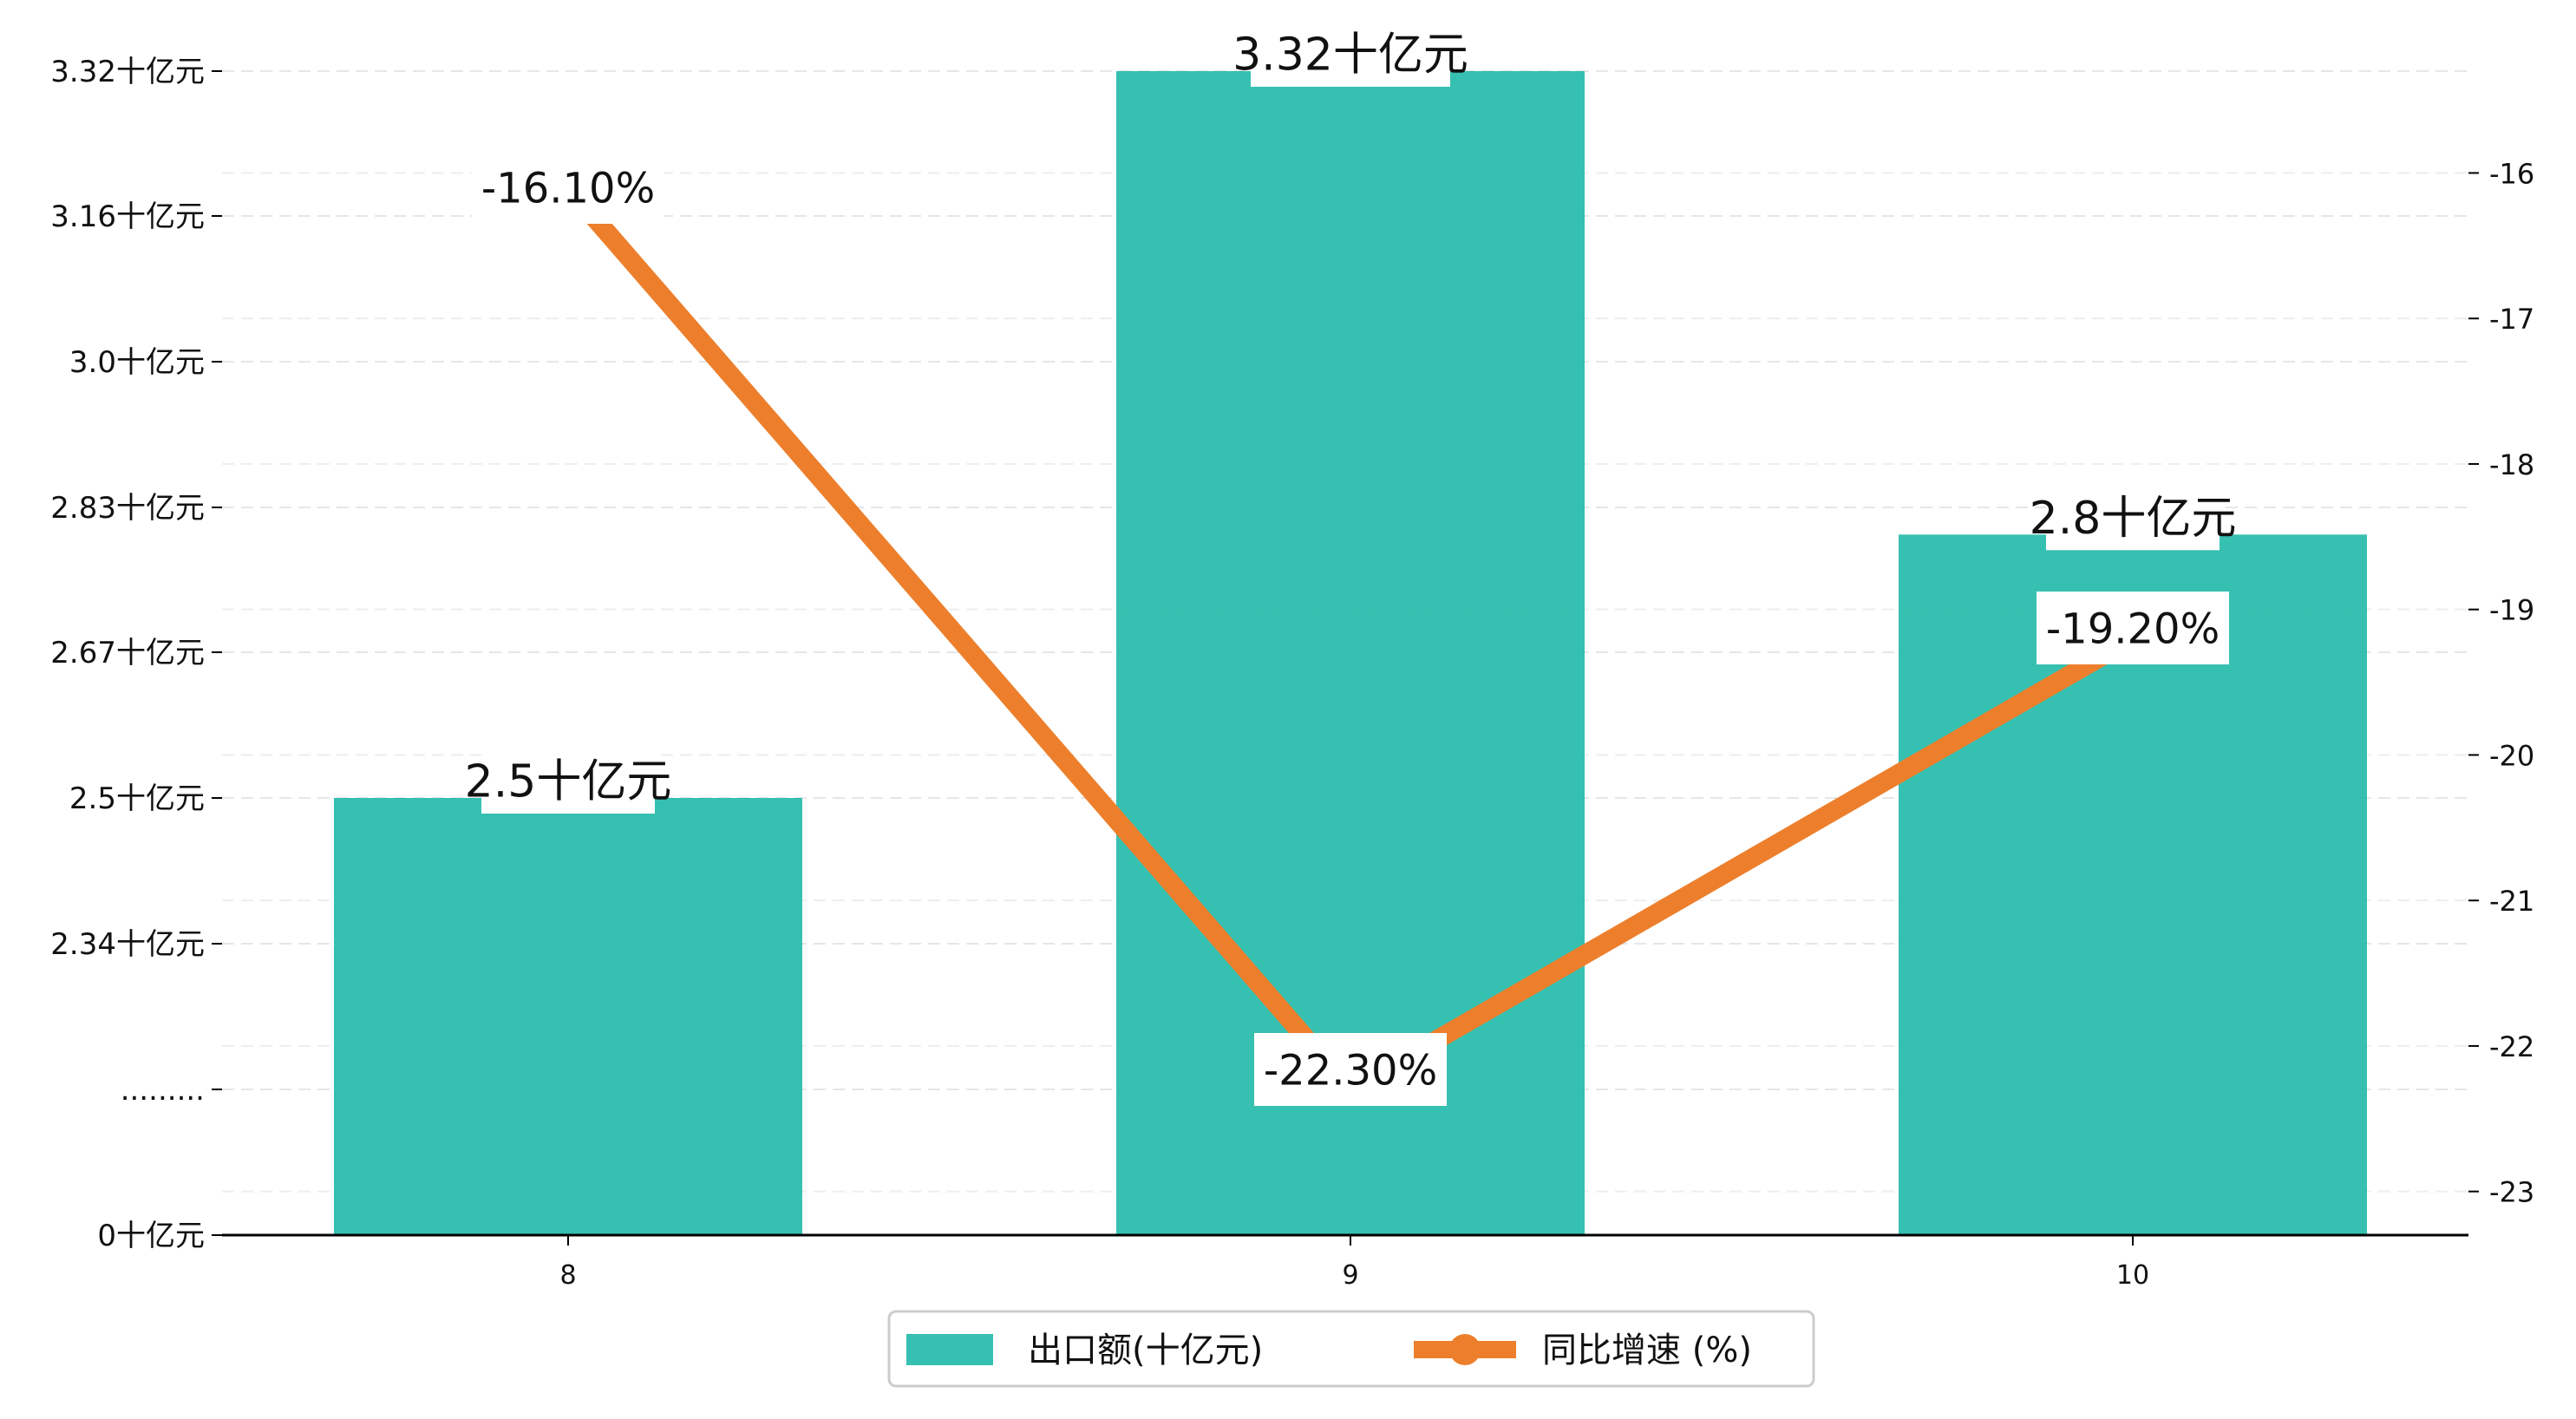 The height and width of the screenshot is (1419, 2576). Describe the element at coordinates (2511, 755) in the screenshot. I see `y-right-tick-label: -20` at that location.